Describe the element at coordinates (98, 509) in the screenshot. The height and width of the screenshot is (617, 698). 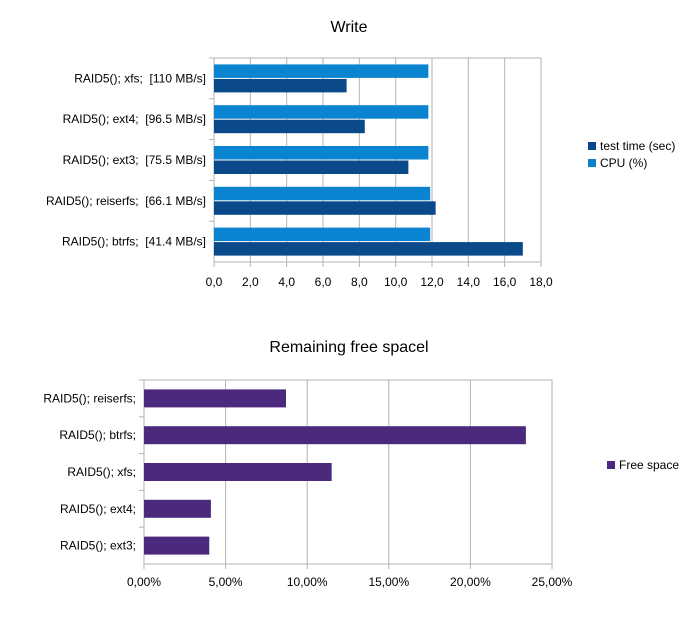
I see `free-space-category-label: RAID5(); ext4;` at that location.